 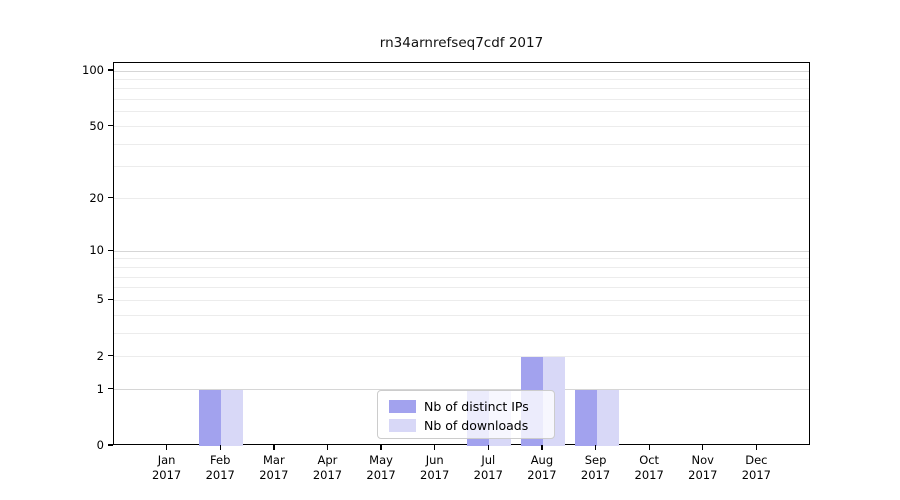 What do you see at coordinates (542, 447) in the screenshot?
I see `x-tick-mark-aug` at bounding box center [542, 447].